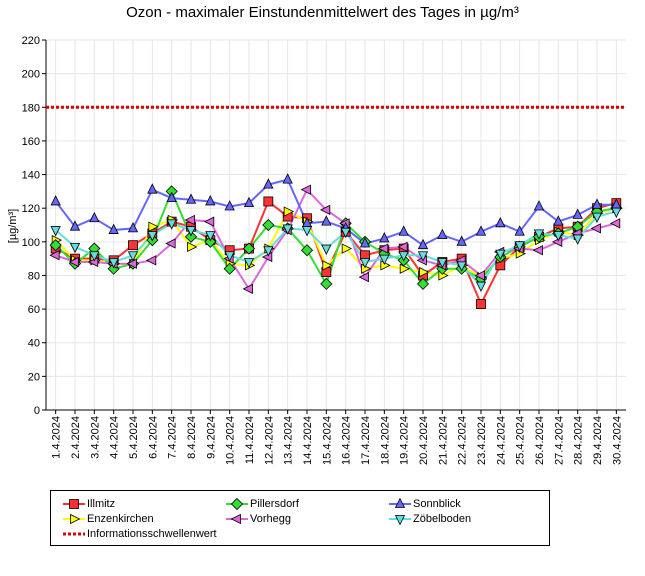  Describe the element at coordinates (101, 504) in the screenshot. I see `legend-label: Illmitz` at that location.